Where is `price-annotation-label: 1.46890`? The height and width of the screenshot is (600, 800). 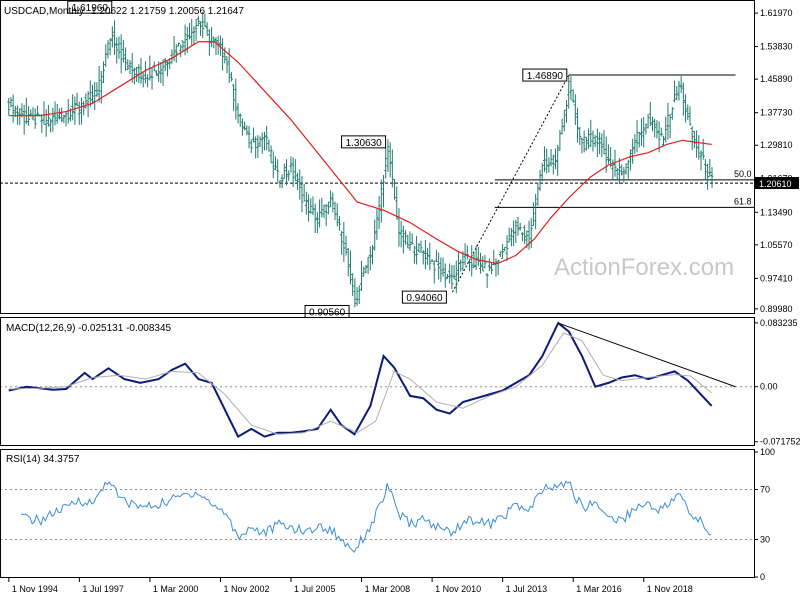
price-annotation-label: 1.46890 is located at coordinates (545, 76).